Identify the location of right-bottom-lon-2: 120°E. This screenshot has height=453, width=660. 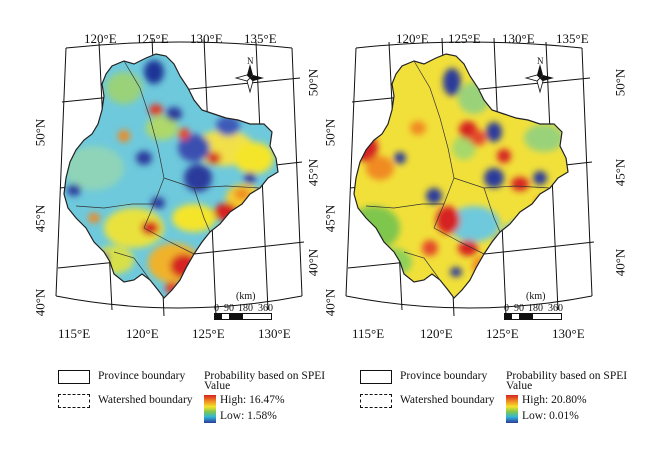
(436, 333).